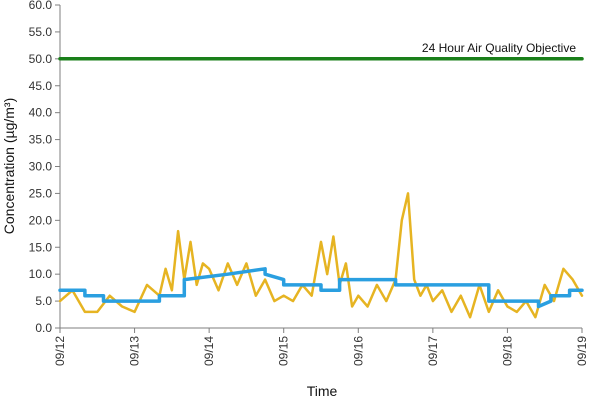  What do you see at coordinates (433, 351) in the screenshot?
I see `x-tick-label: 09/17` at bounding box center [433, 351].